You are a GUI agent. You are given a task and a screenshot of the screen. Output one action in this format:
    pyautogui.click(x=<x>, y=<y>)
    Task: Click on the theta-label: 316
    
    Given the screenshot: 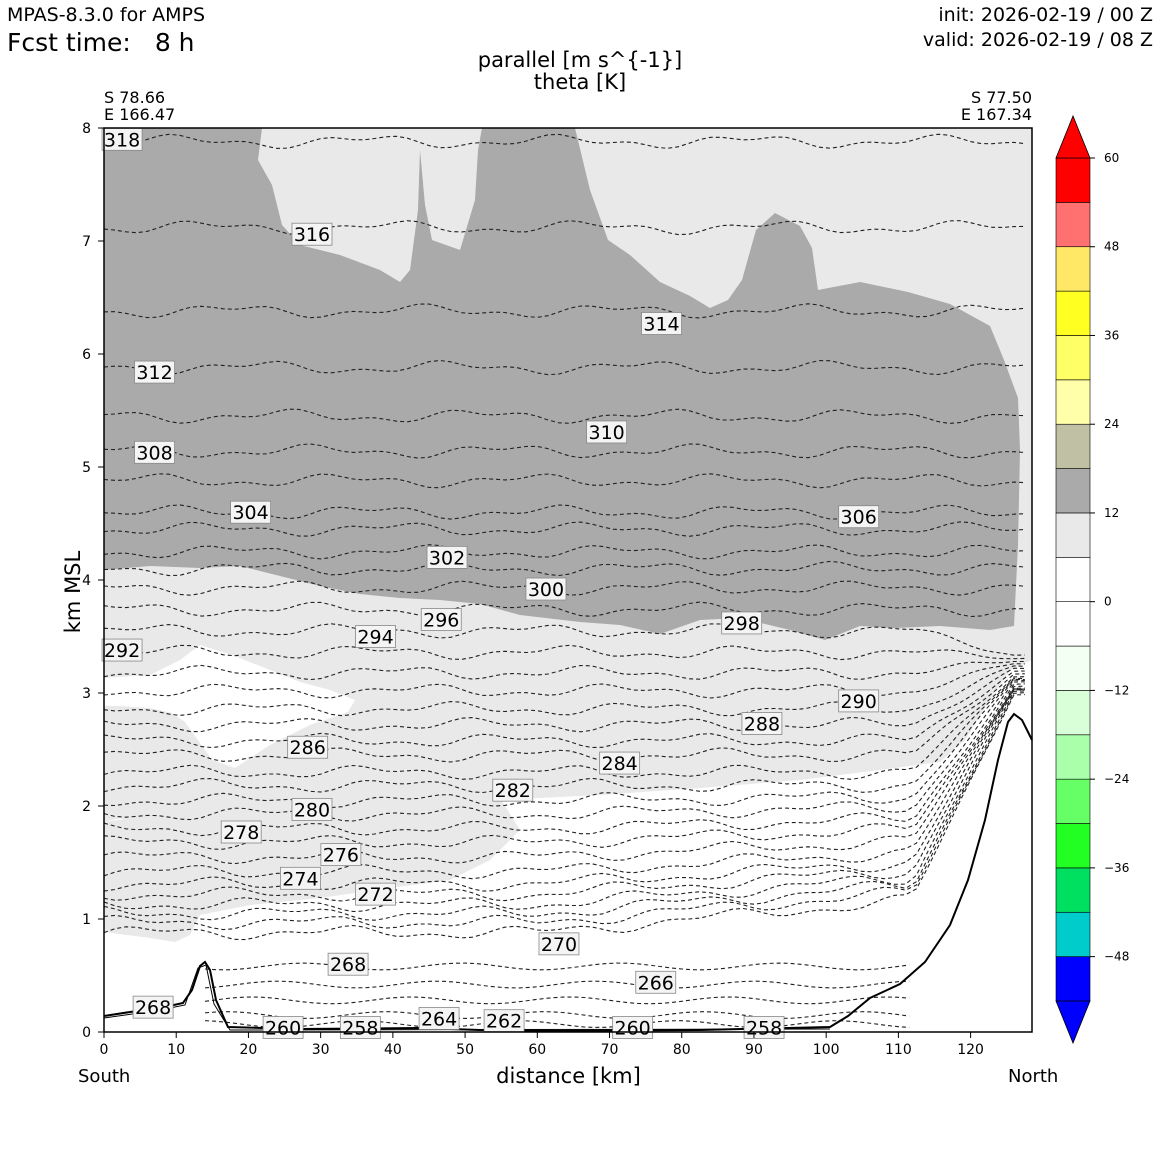 What is the action you would take?
    pyautogui.click(x=312, y=234)
    